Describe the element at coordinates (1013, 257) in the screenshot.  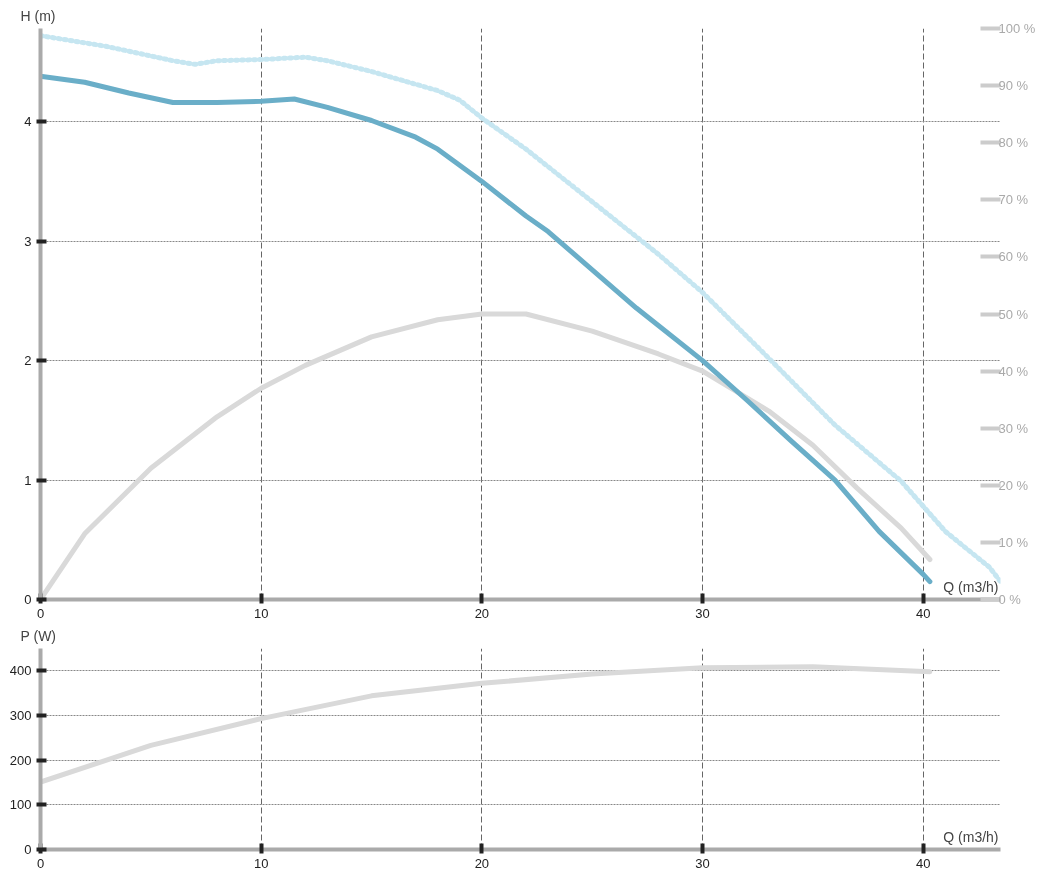
I see `y2-tick-label: 60 %` at that location.